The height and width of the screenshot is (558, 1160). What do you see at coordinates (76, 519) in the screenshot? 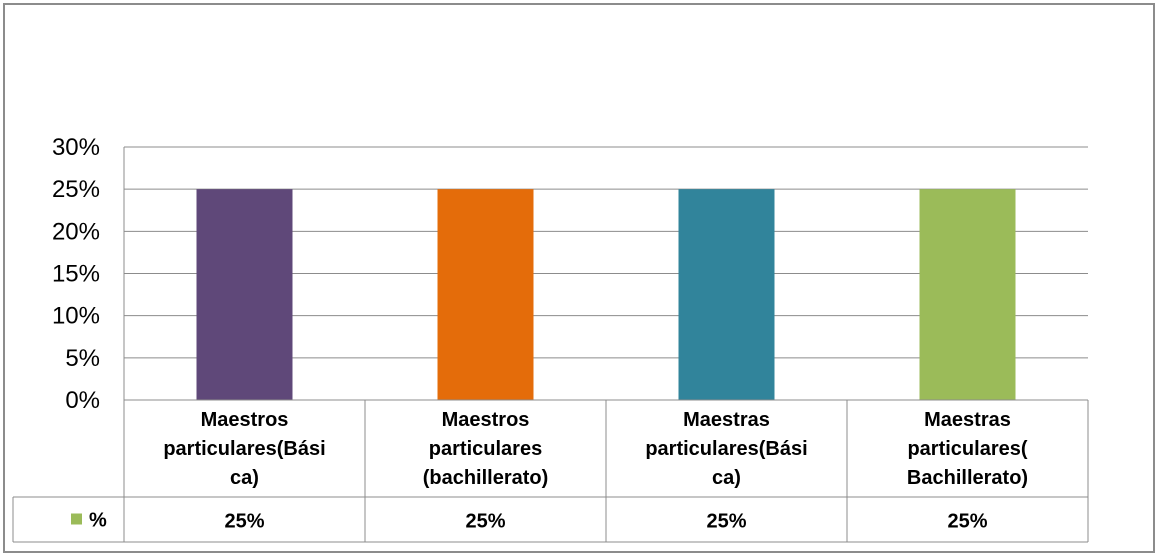
I see `legend-key` at bounding box center [76, 519].